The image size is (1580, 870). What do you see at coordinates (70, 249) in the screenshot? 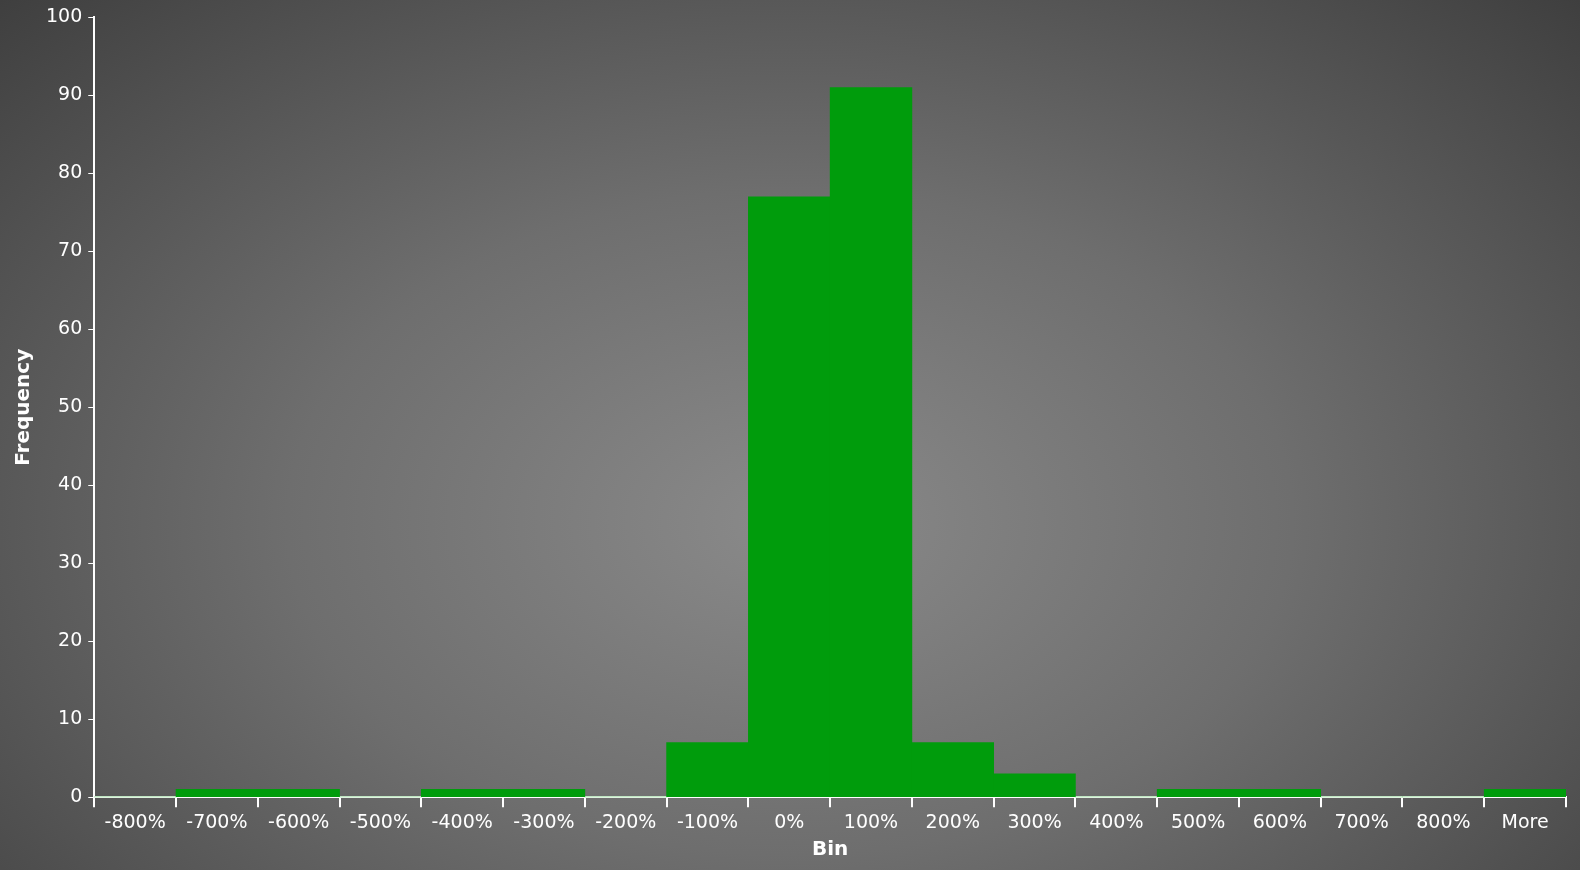
I see `y-tick-label: 70` at bounding box center [70, 249].